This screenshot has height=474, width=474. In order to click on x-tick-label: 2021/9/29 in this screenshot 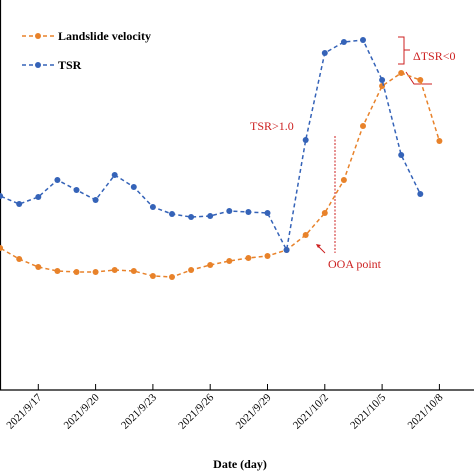, I will do `click(254, 411)`.